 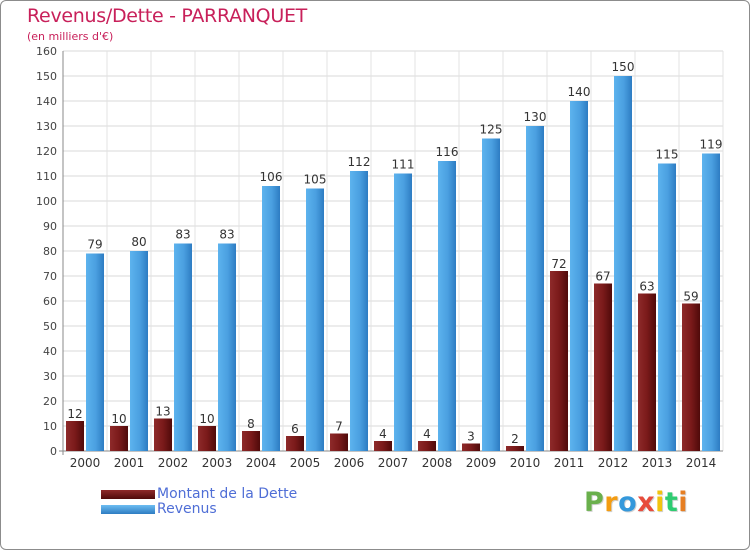 I want to click on y-tick-label: 40, so click(x=50, y=351).